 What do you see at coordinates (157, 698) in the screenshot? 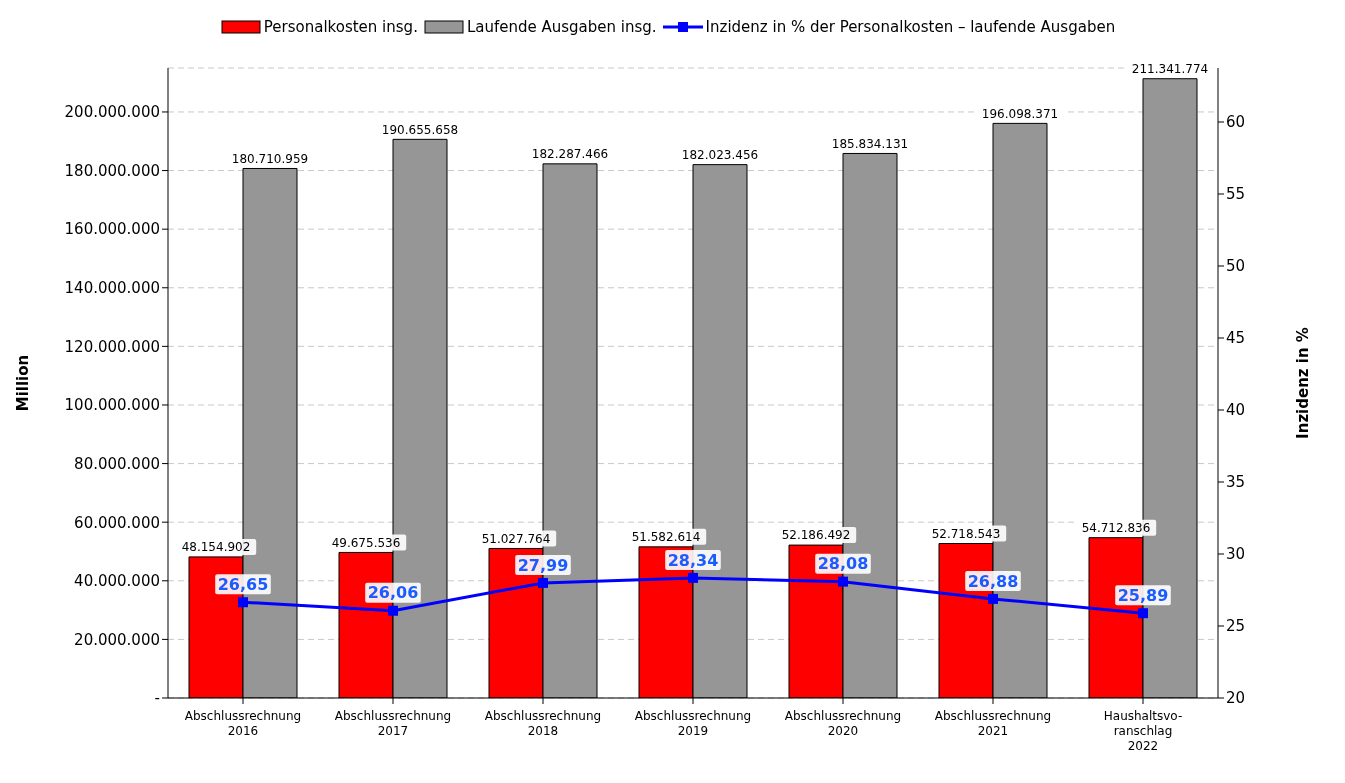
I see `y-tick-label: -` at bounding box center [157, 698].